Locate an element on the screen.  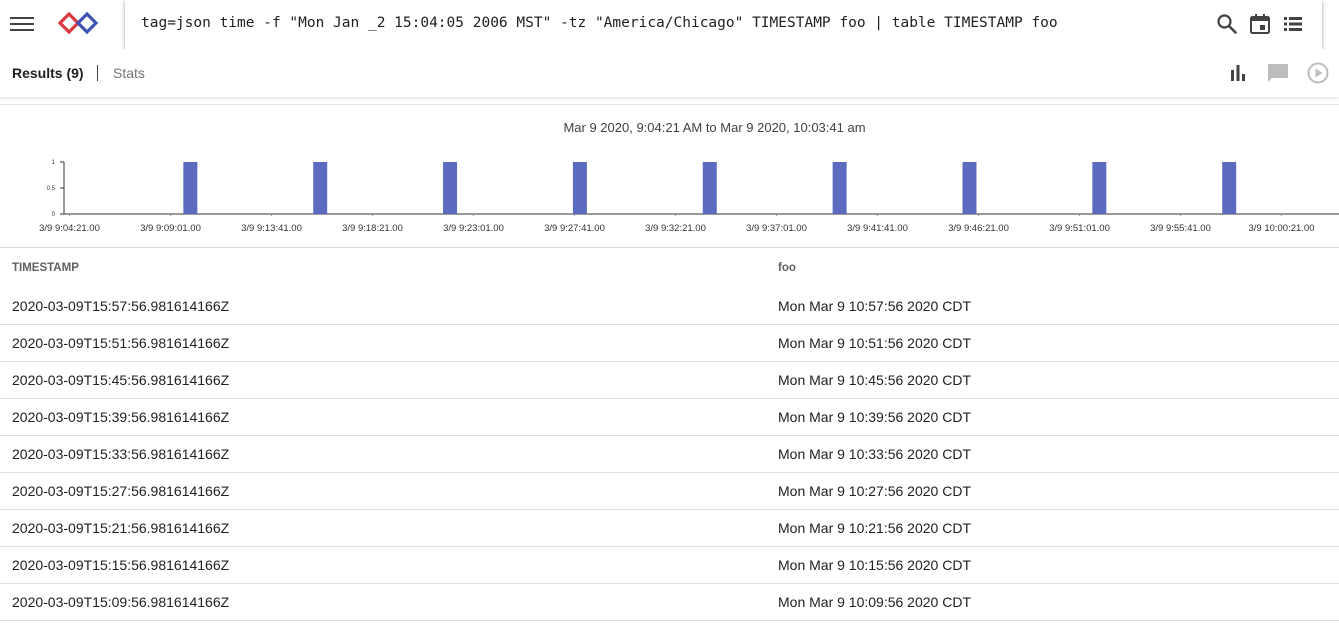
cell-foo: Mon Mar 9 10:51:56 2020 CDT is located at coordinates (874, 343).